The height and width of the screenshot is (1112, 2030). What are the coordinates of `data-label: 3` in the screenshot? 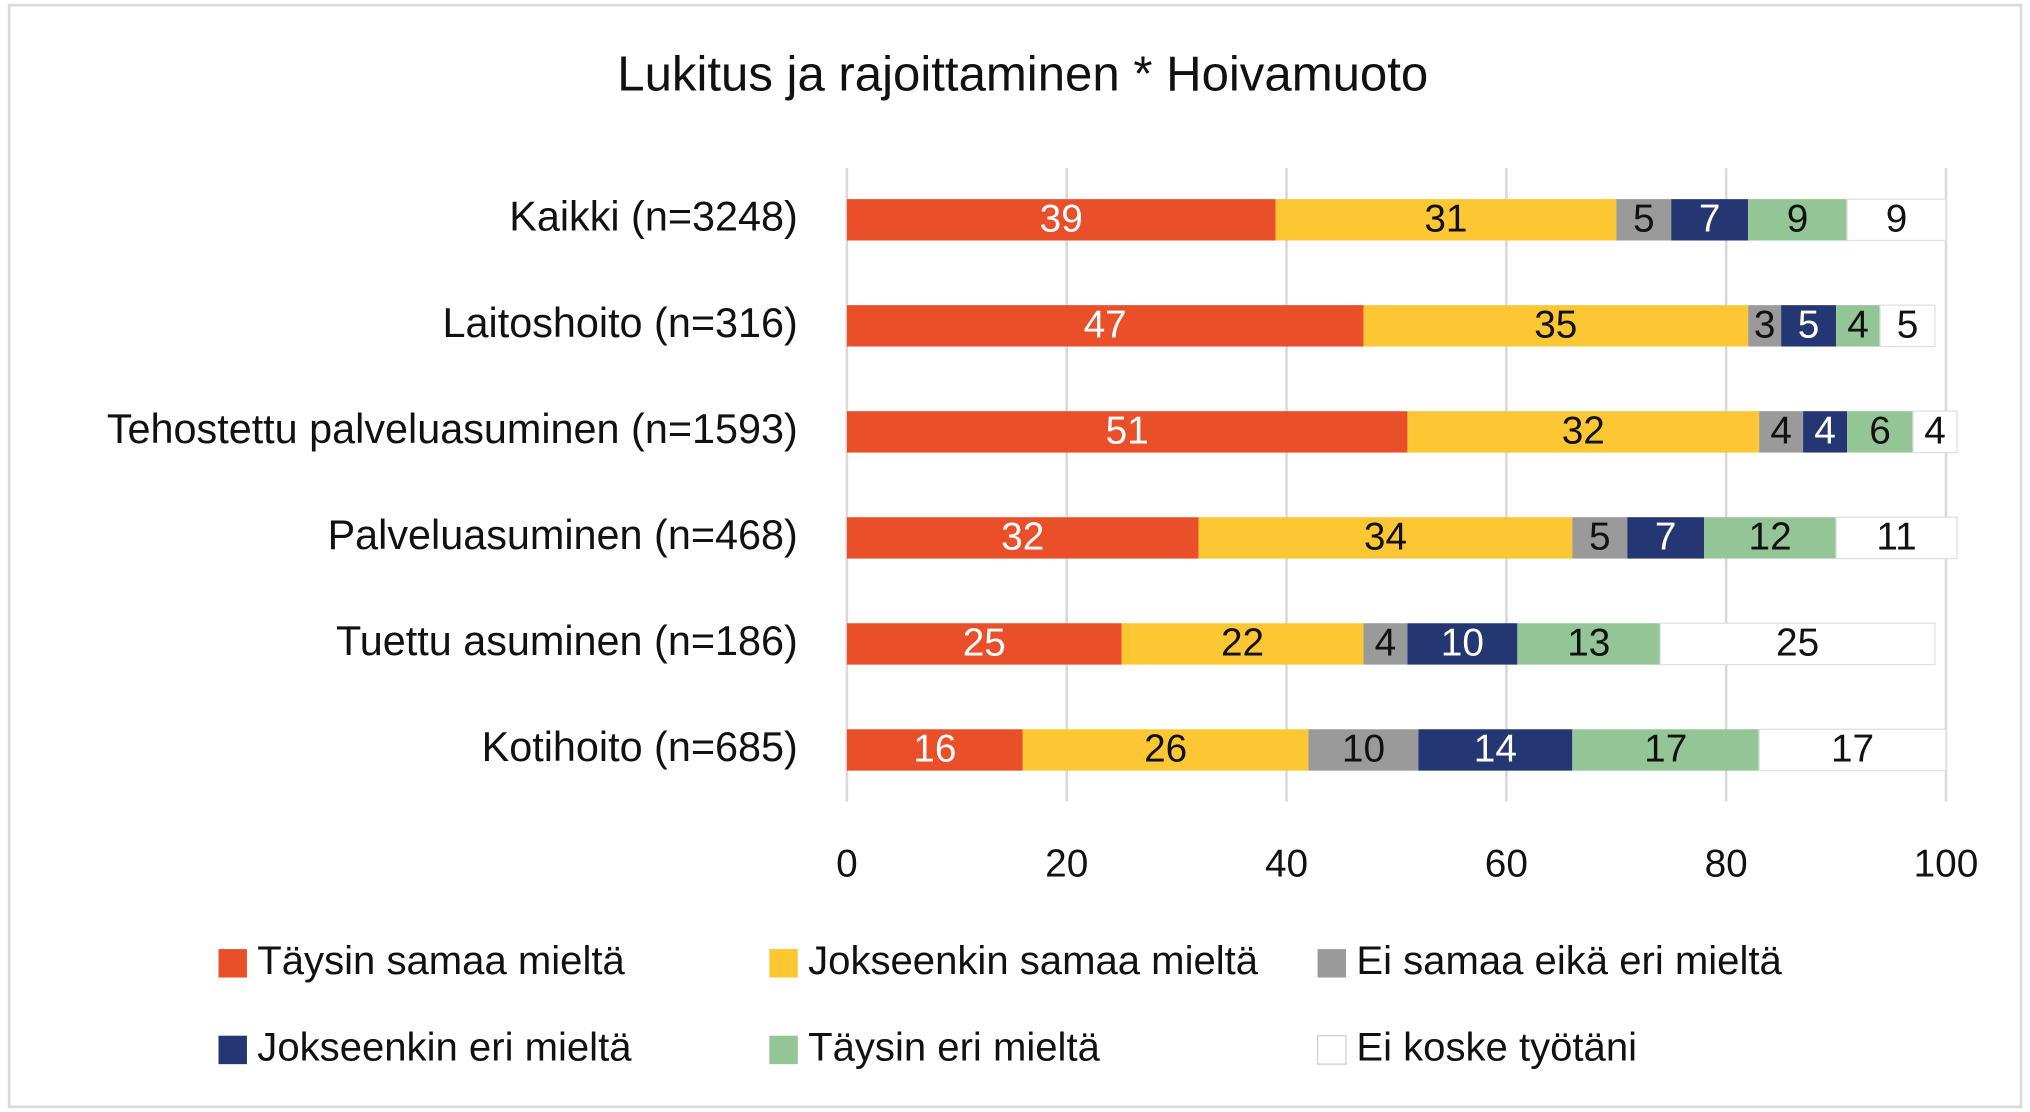 It's located at (1765, 324).